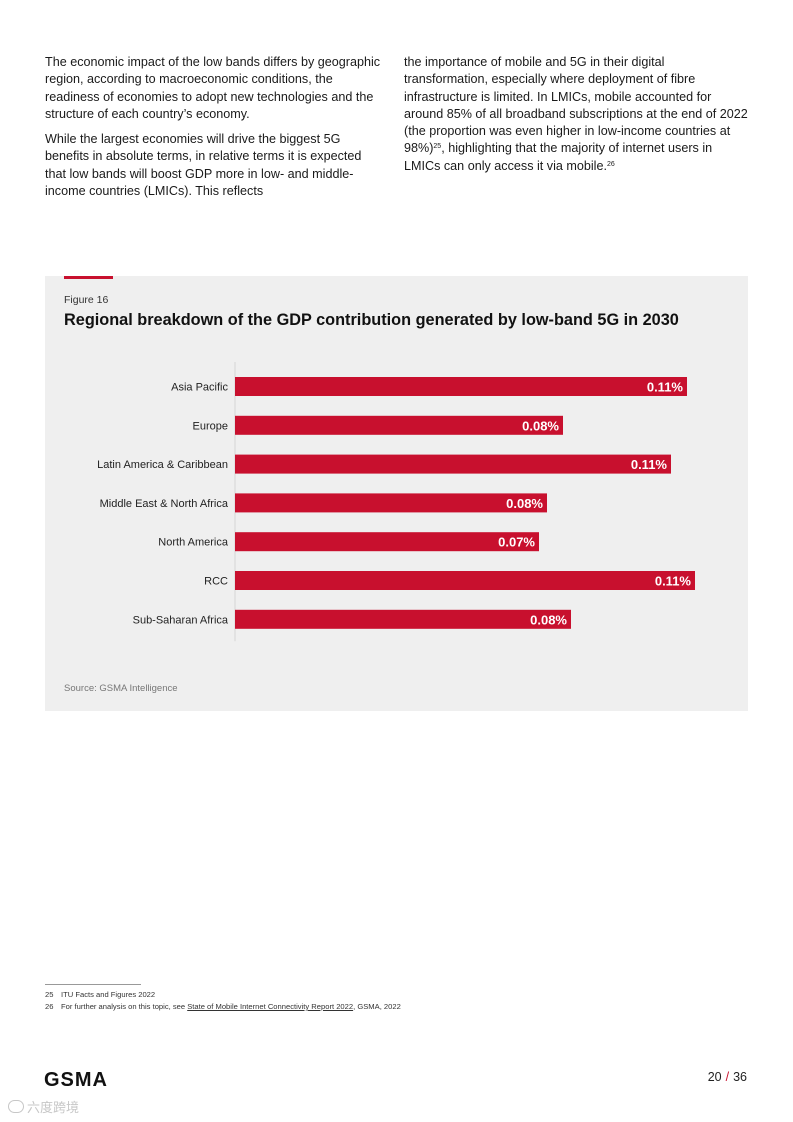 The image size is (793, 1122). Describe the element at coordinates (88, 277) in the screenshot. I see `figure-accent-bar` at that location.